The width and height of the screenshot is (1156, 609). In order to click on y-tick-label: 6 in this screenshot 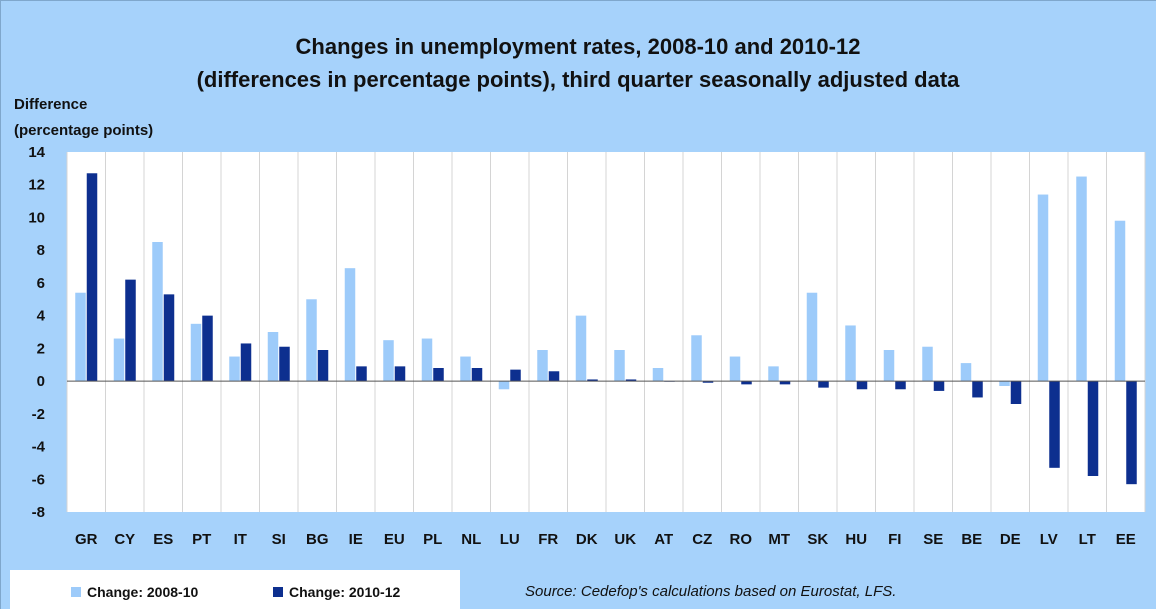, I will do `click(41, 283)`.